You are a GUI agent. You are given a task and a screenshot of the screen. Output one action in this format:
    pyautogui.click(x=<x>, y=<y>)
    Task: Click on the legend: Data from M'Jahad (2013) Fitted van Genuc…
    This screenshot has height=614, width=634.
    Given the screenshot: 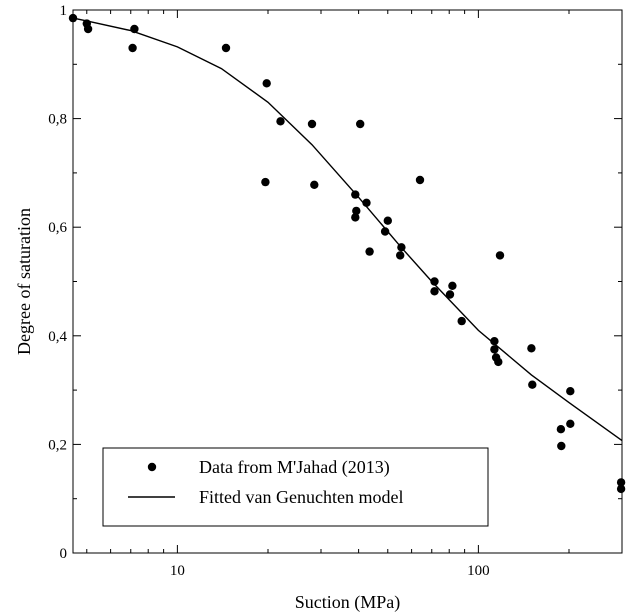 What is the action you would take?
    pyautogui.click(x=295, y=487)
    